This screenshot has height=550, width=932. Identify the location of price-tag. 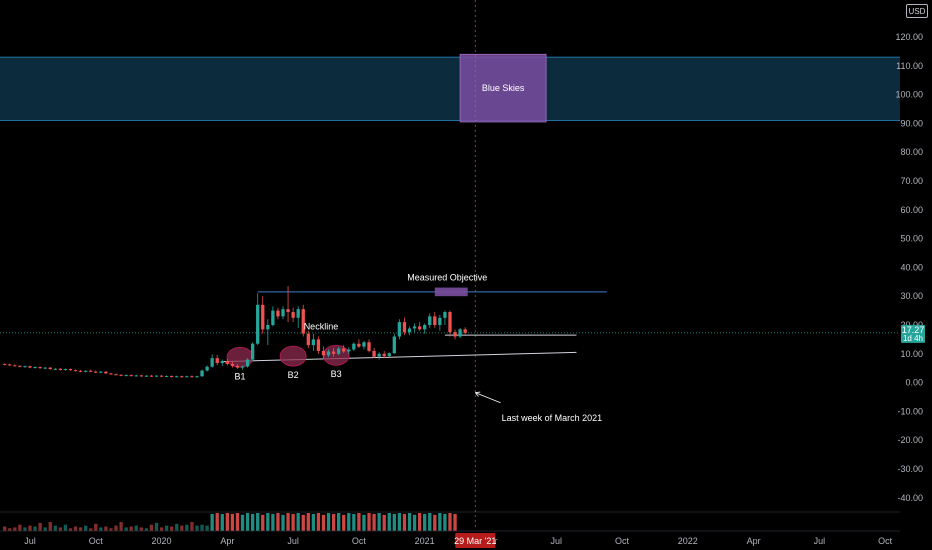
(913, 333).